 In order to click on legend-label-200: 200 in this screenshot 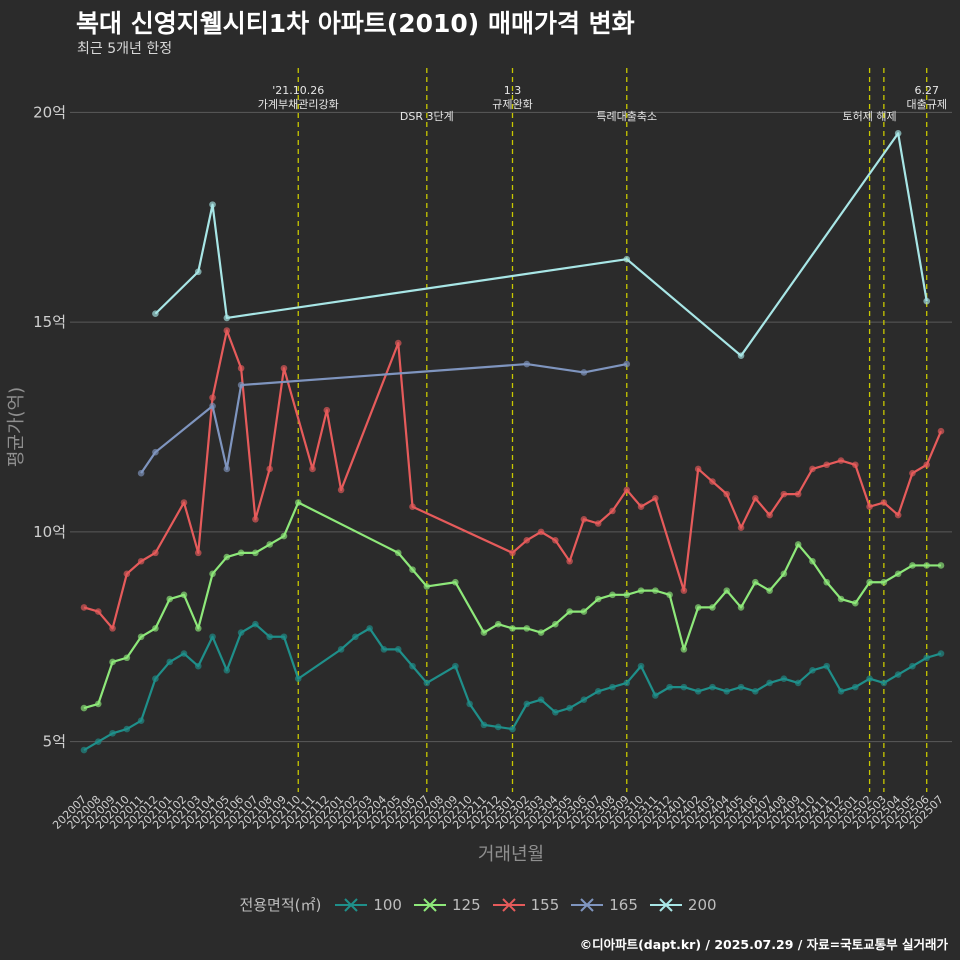, I will do `click(702, 904)`.